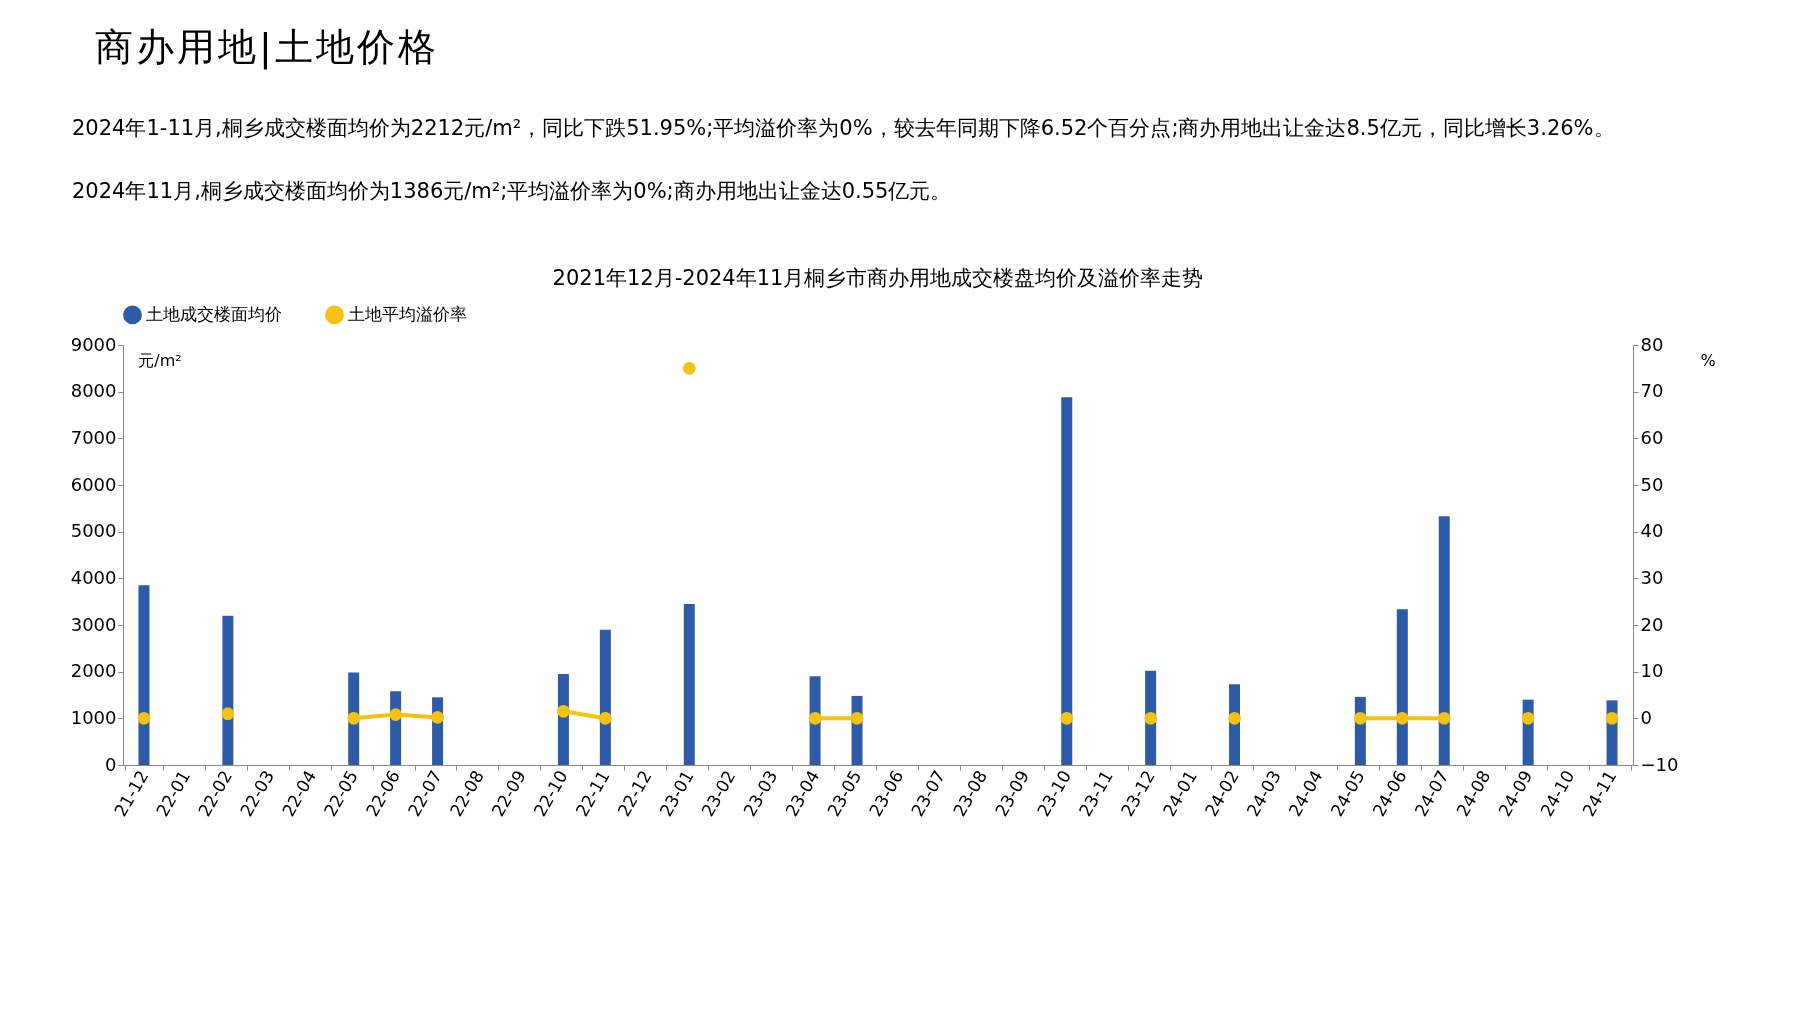 The height and width of the screenshot is (1010, 1797). Describe the element at coordinates (93, 624) in the screenshot. I see `y-tick-label: 3000` at that location.